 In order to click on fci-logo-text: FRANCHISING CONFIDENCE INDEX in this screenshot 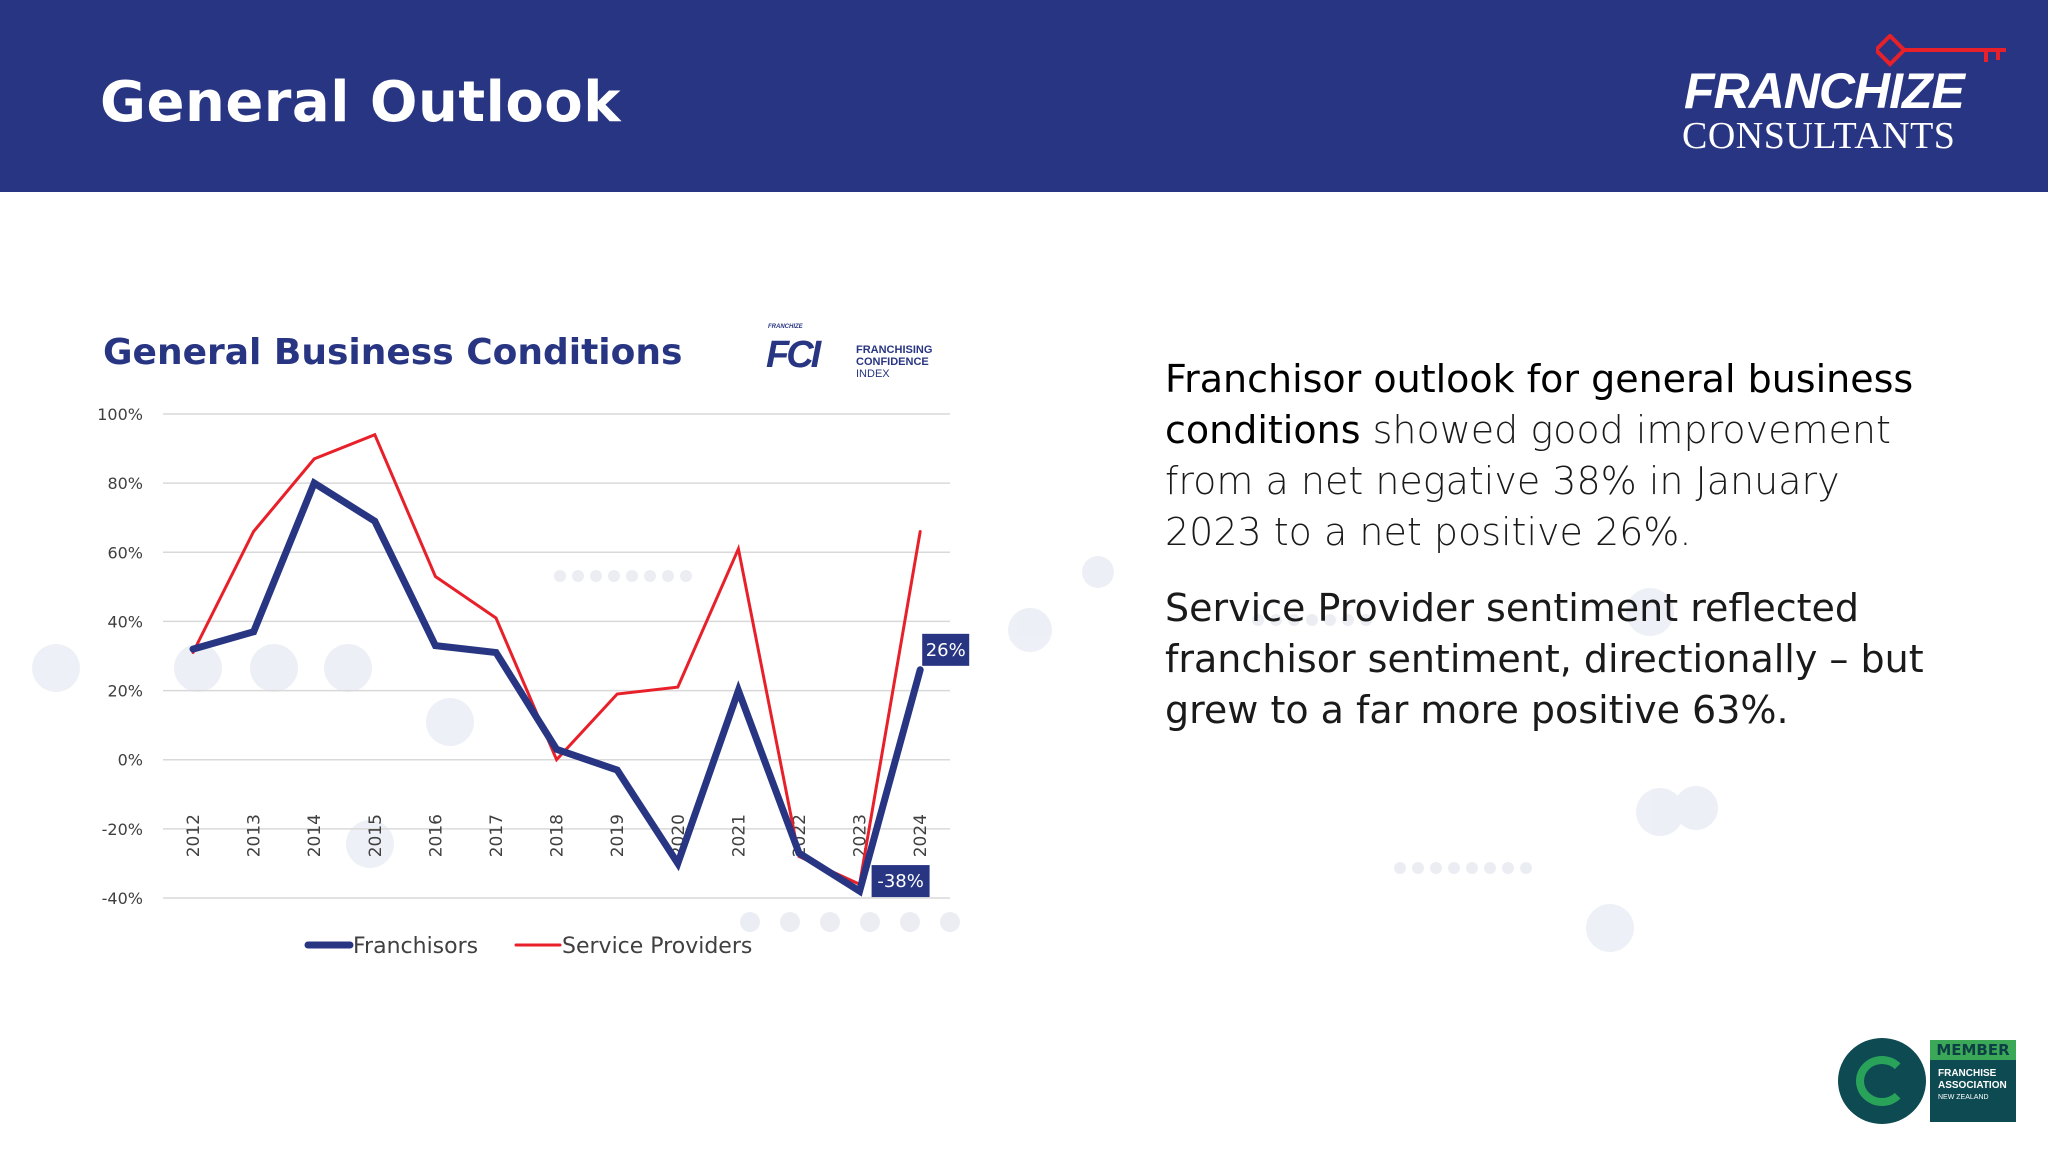, I will do `click(894, 362)`.